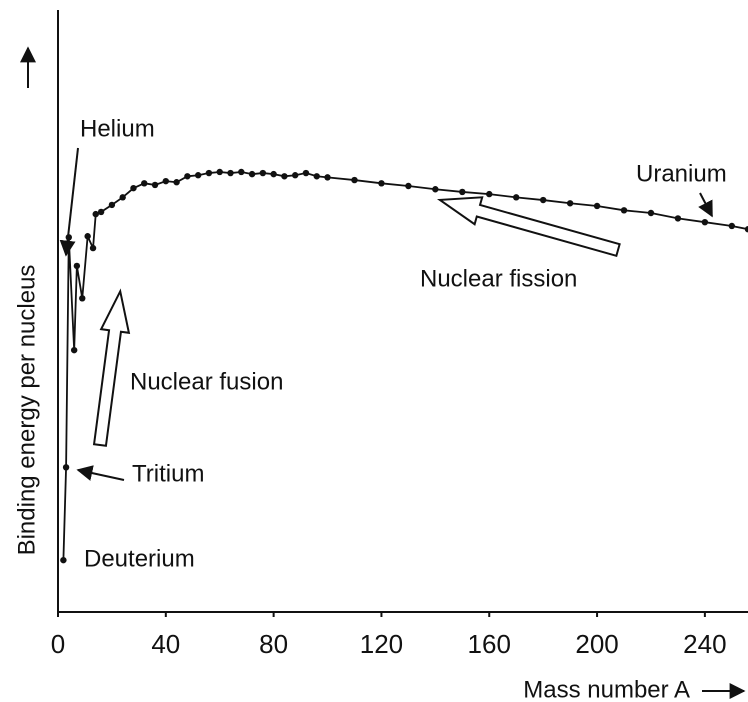 The height and width of the screenshot is (702, 748). I want to click on fission-arrow, so click(528, 227).